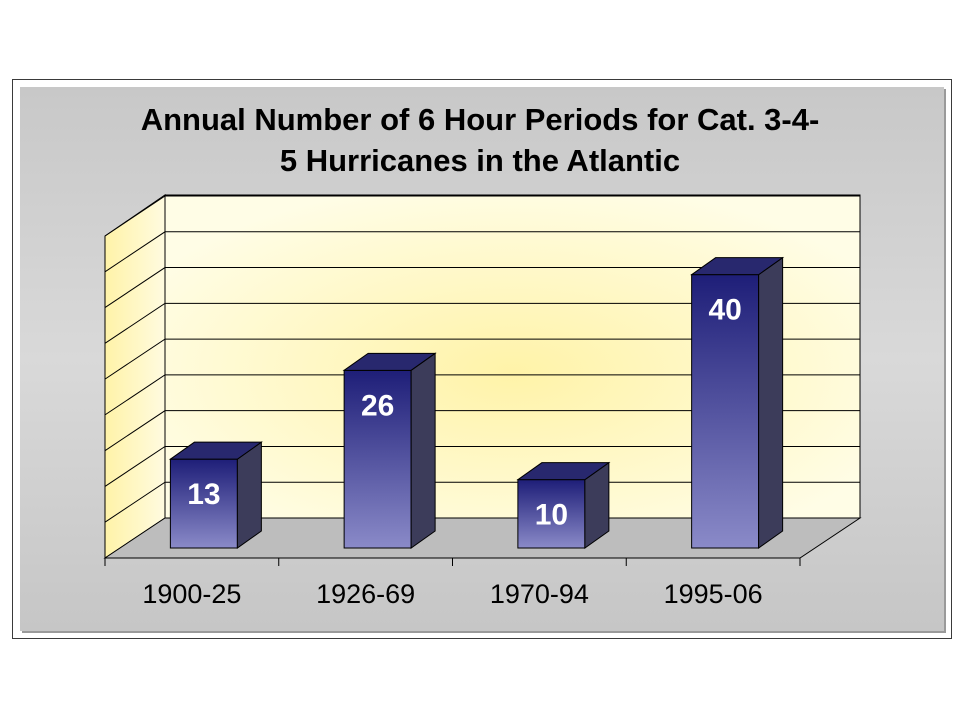 The width and height of the screenshot is (960, 720). I want to click on data-label: 10, so click(551, 515).